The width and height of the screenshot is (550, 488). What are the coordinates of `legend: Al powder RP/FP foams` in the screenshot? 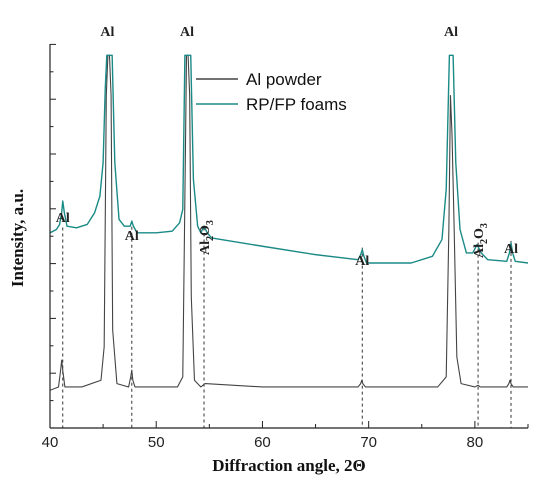 It's located at (271, 92).